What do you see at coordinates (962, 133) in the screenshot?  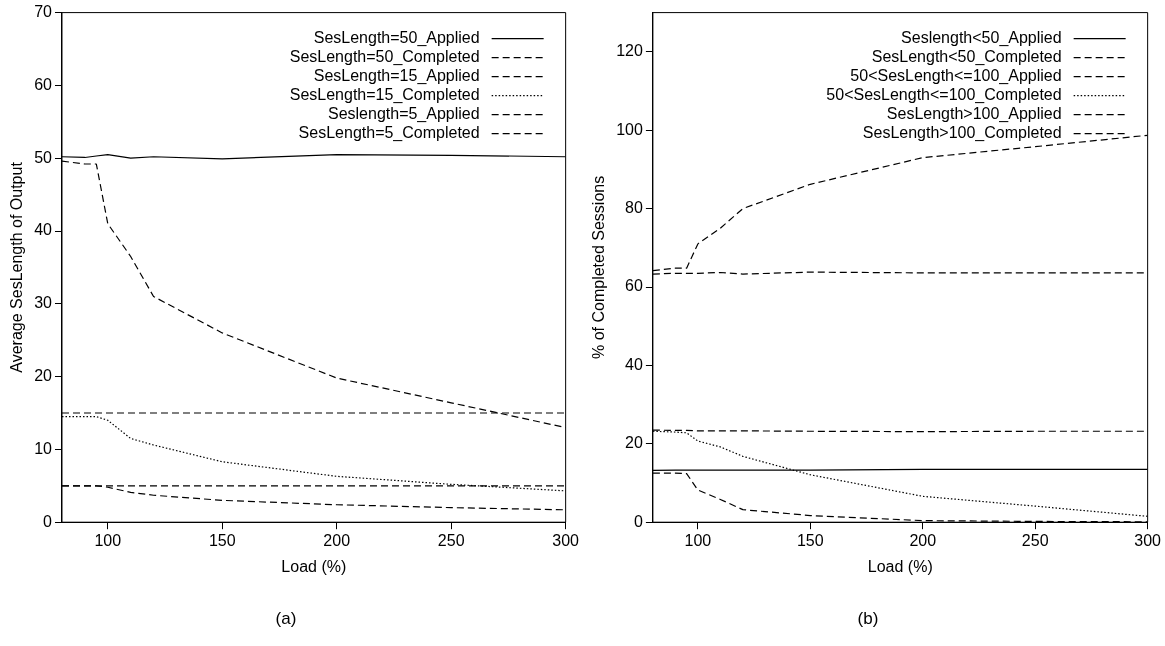 I see `legend-label: SesLength>100_Completed` at bounding box center [962, 133].